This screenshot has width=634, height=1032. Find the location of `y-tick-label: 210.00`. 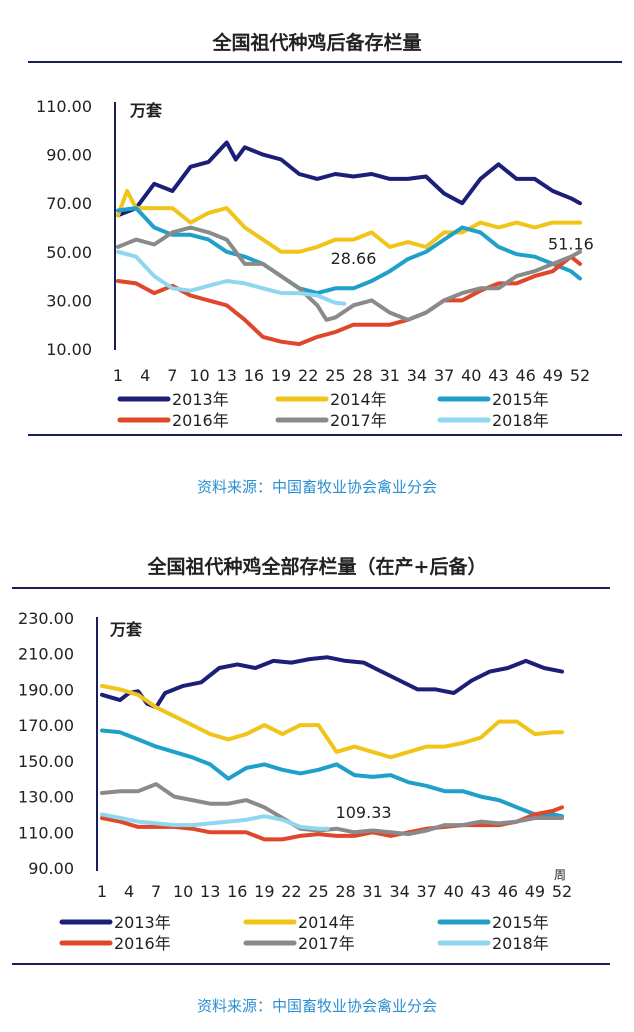

y-tick-label: 210.00 is located at coordinates (46, 654).